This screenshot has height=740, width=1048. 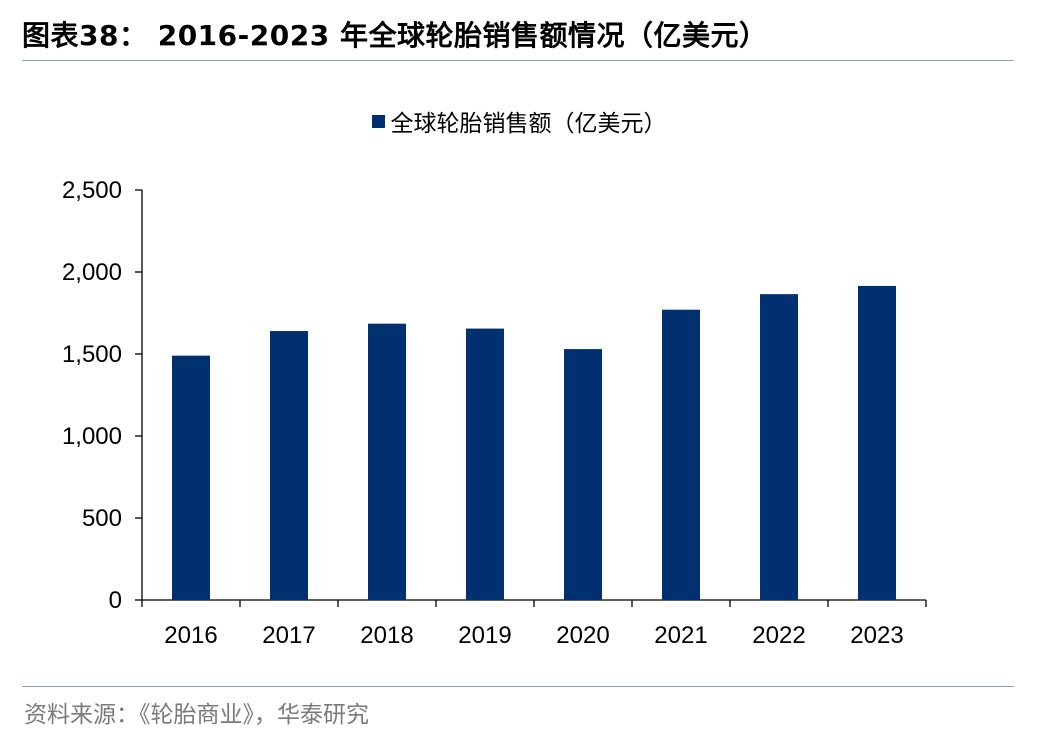 What do you see at coordinates (289, 465) in the screenshot?
I see `bar-2017` at bounding box center [289, 465].